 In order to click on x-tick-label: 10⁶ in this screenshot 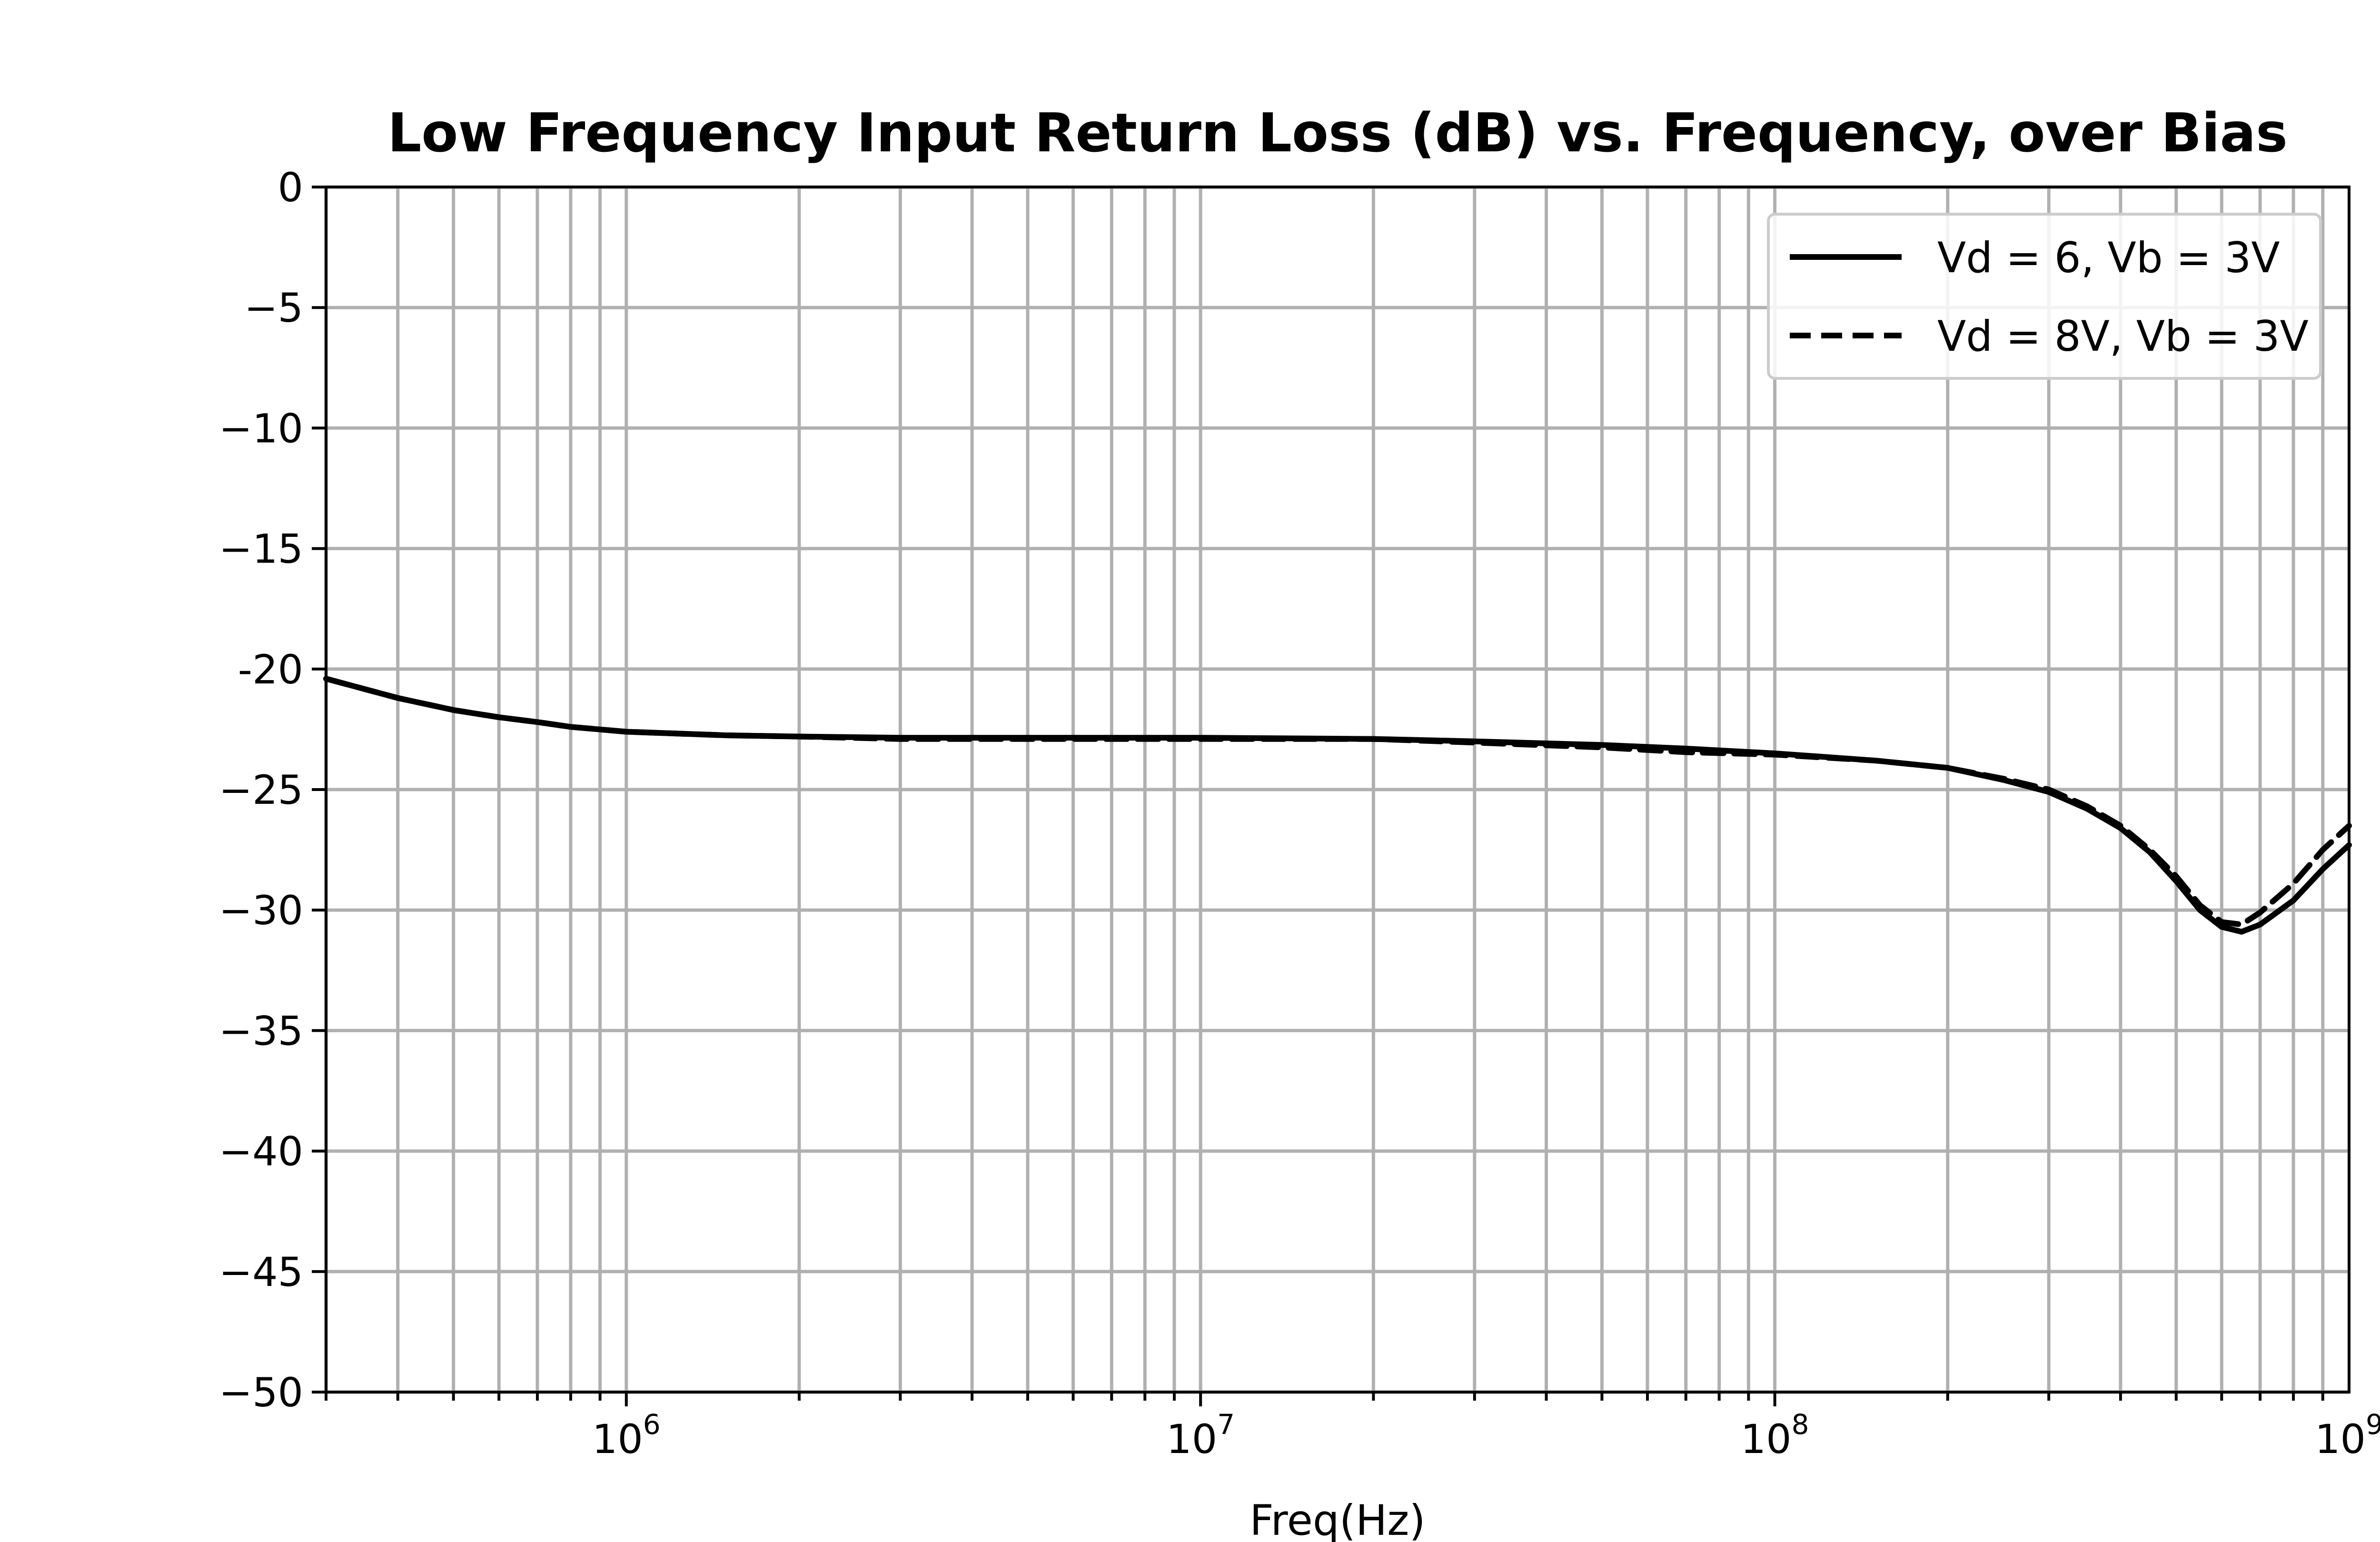, I will do `click(626, 1435)`.